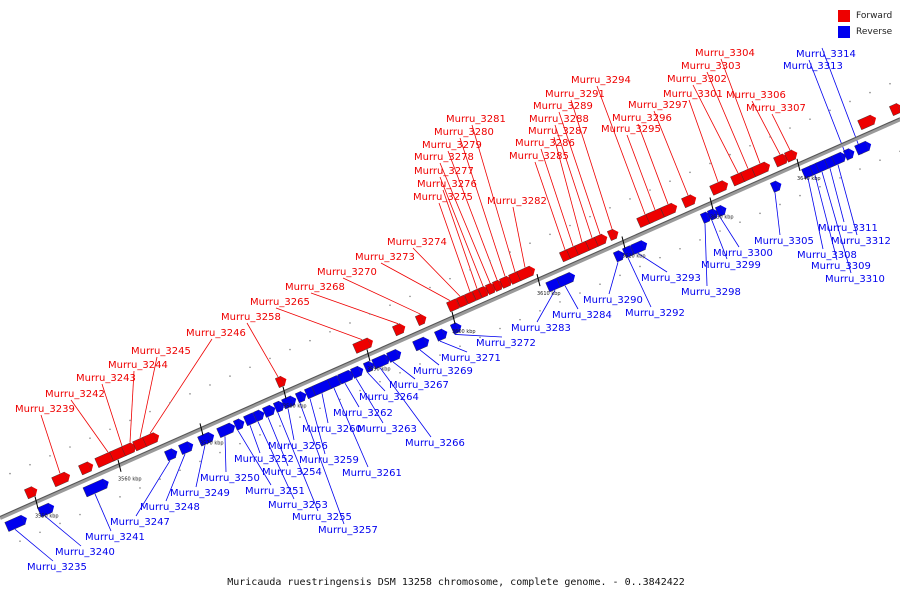 The width and height of the screenshot is (900, 600). What do you see at coordinates (453, 305) in the screenshot?
I see `forward-gene-murru-3273-box` at bounding box center [453, 305].